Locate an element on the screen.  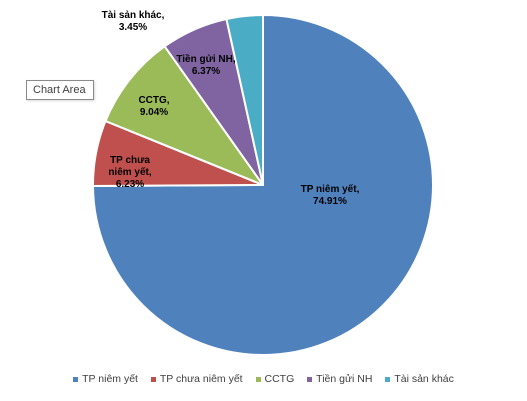
pie-slice-cctg is located at coordinates (184, 115).